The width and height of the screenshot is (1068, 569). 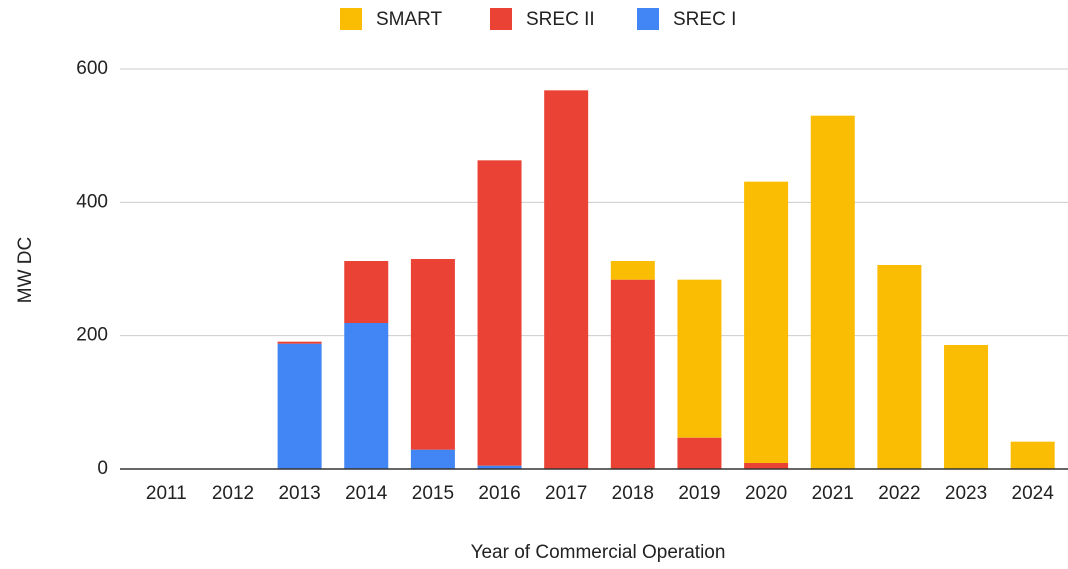 What do you see at coordinates (92, 335) in the screenshot?
I see `y-tick-label: 200` at bounding box center [92, 335].